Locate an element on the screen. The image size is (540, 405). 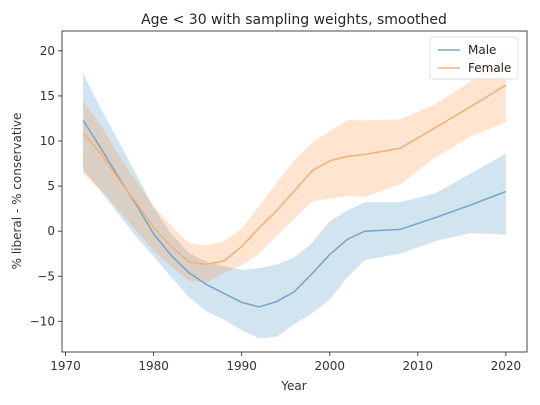
y-tick-label--10: −10 is located at coordinates (42, 321).